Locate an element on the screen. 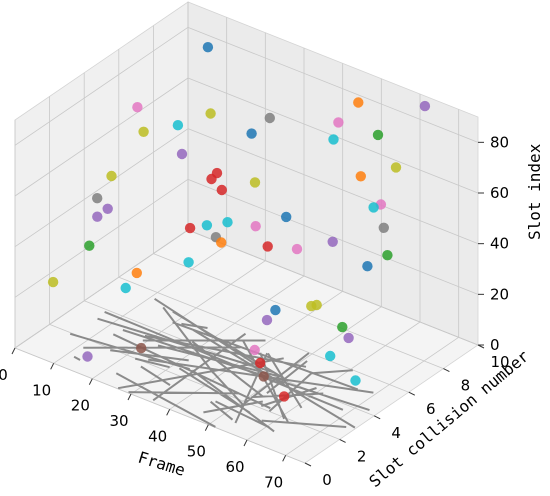 The image size is (550, 496). x-tick-label: 0 is located at coordinates (4, 375).